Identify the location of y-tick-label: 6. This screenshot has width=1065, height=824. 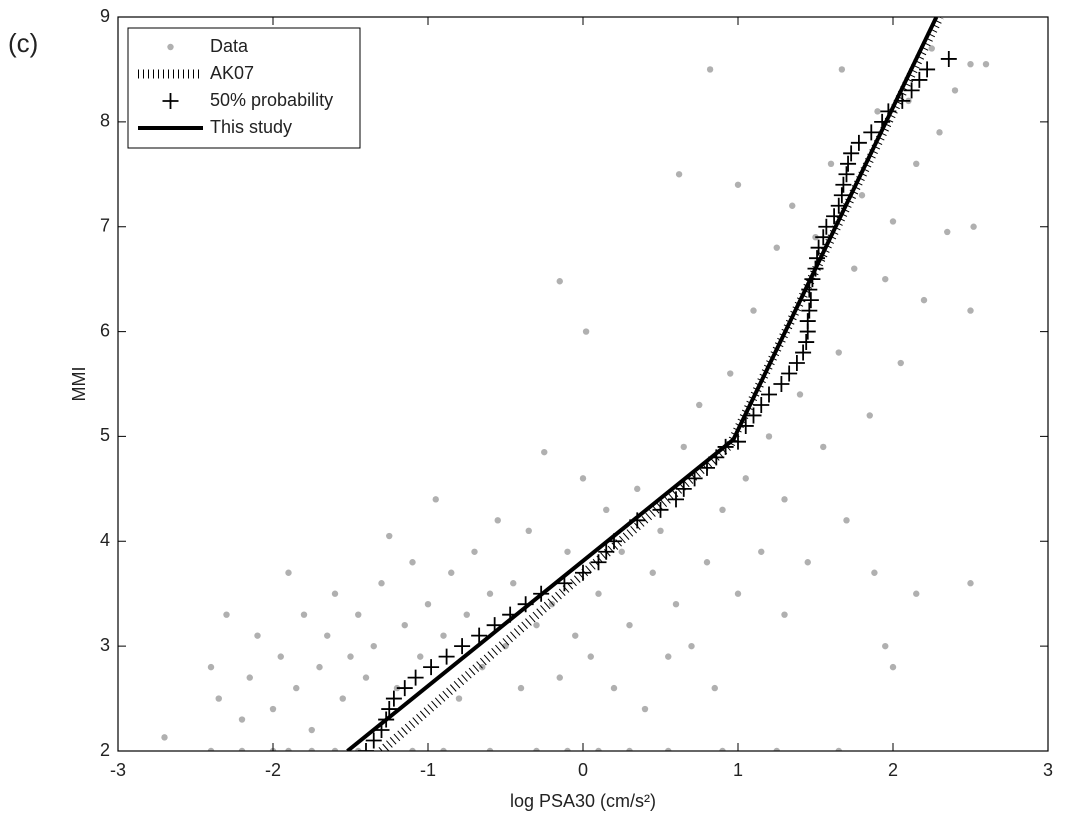
(105, 330).